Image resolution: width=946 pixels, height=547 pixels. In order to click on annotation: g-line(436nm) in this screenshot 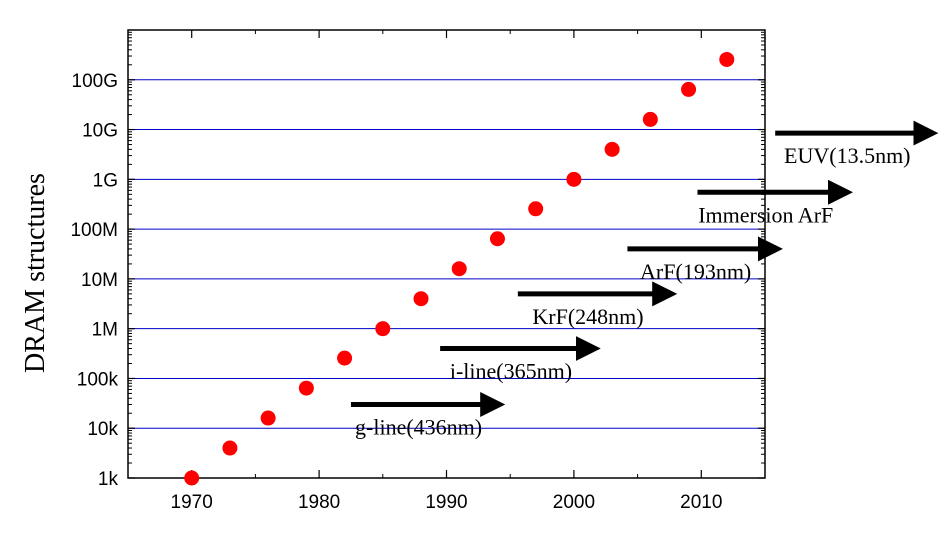, I will do `click(428, 415)`.